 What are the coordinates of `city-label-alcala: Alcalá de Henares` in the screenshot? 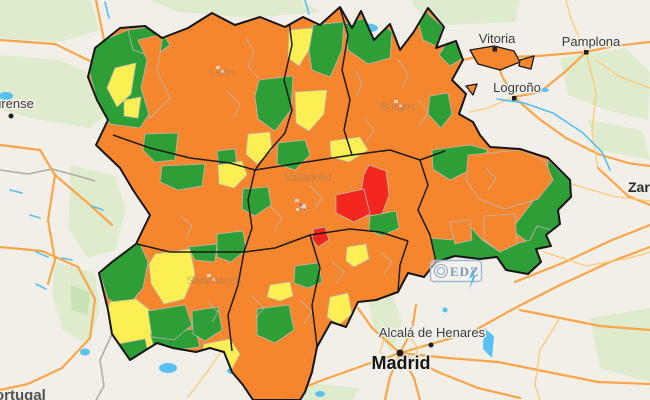 It's located at (432, 332).